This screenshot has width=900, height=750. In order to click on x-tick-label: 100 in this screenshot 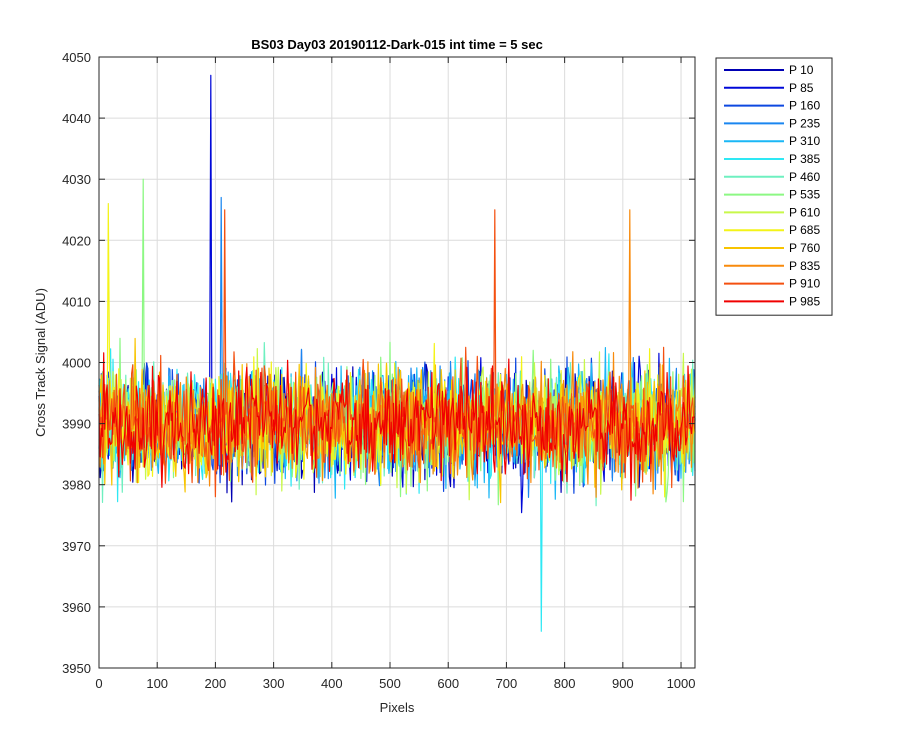, I will do `click(157, 683)`.